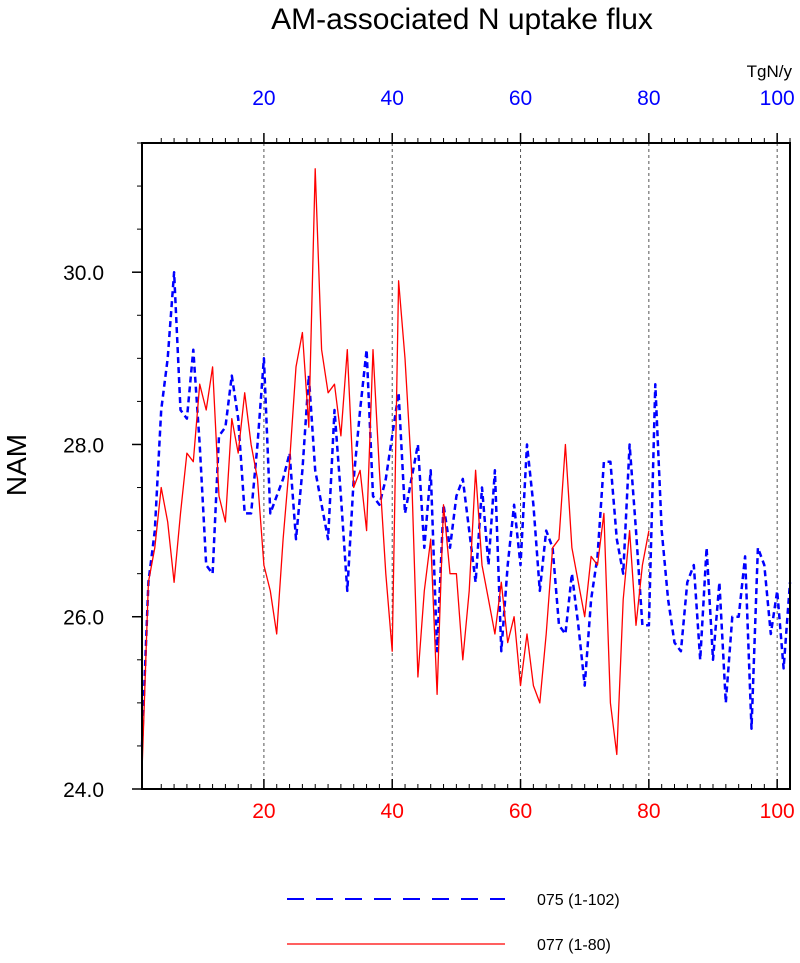 The image size is (800, 963). Describe the element at coordinates (392, 98) in the screenshot. I see `x-tick-label-top: 40` at that location.